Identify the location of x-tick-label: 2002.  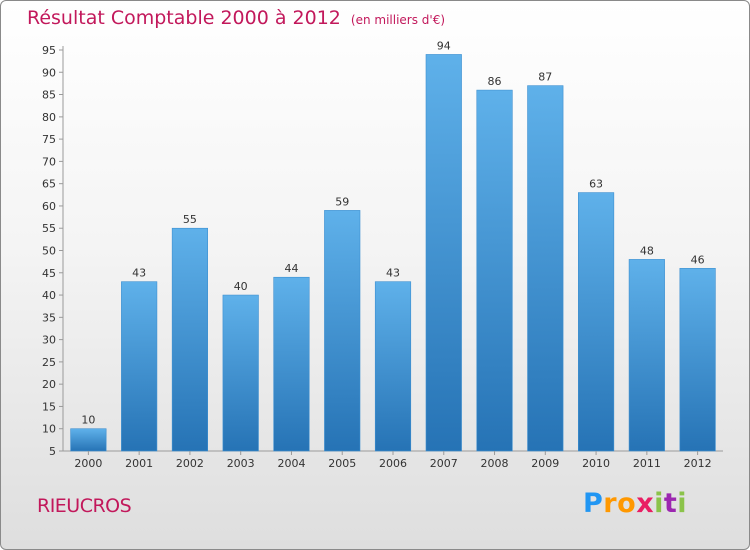
(190, 463).